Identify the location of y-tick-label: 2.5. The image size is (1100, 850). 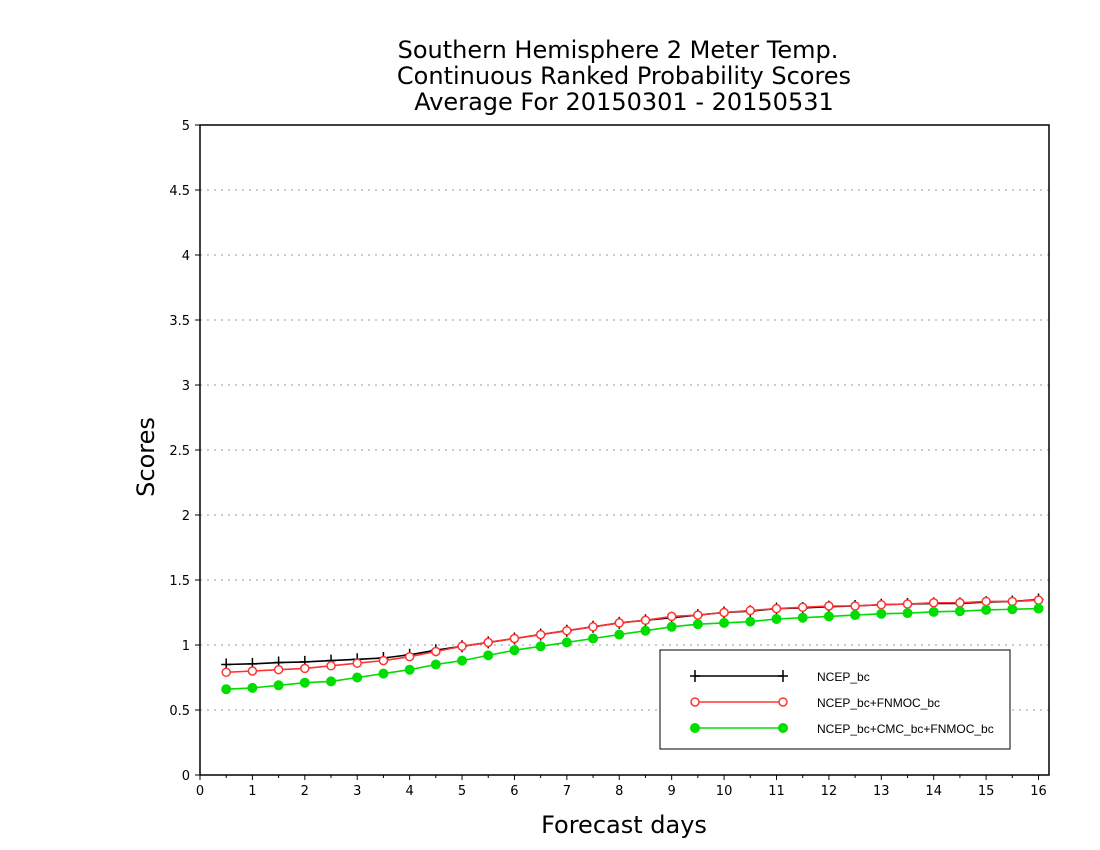
(179, 451).